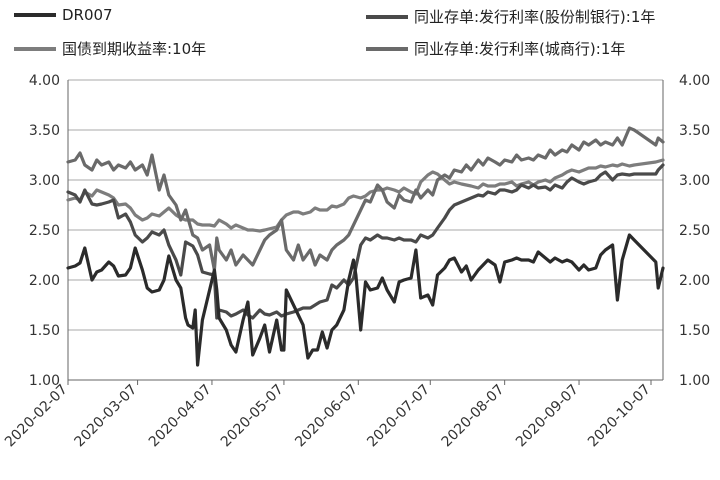 Image resolution: width=720 pixels, height=480 pixels. Describe the element at coordinates (134, 49) in the screenshot. I see `legend-label-treasury-10y: 国债到期收益率:10年` at that location.